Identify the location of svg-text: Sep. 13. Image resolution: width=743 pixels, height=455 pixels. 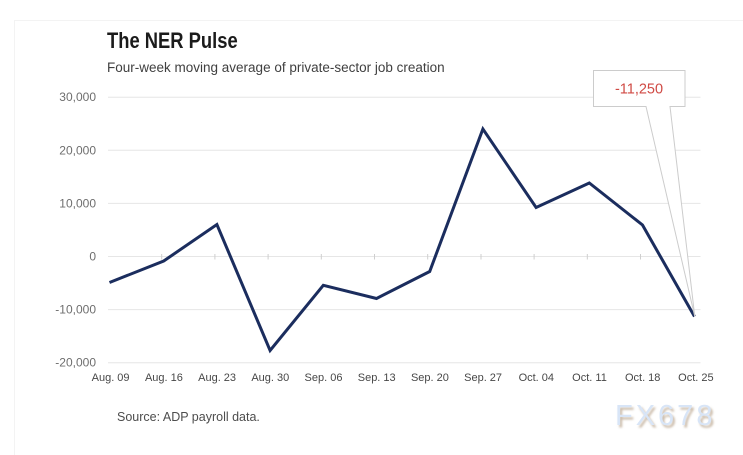
(377, 378).